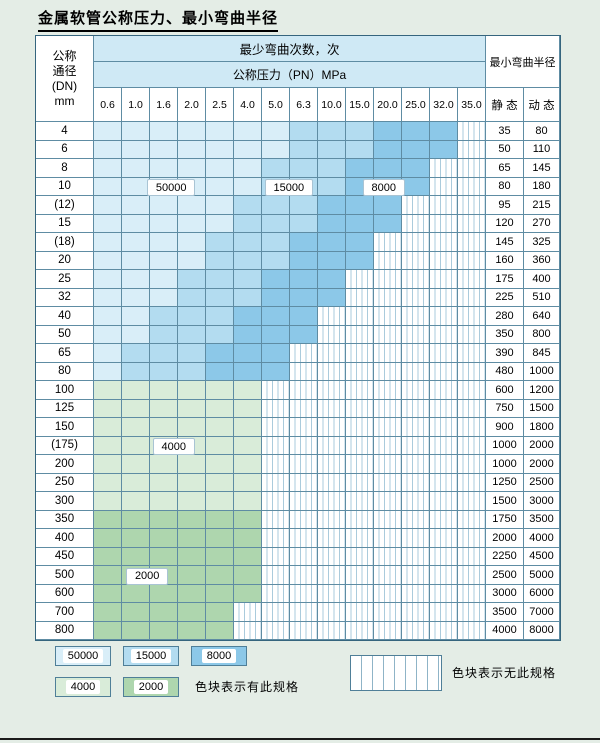 The image size is (600, 743). What do you see at coordinates (505, 519) in the screenshot?
I see `static-radius-cell: 1750` at bounding box center [505, 519].